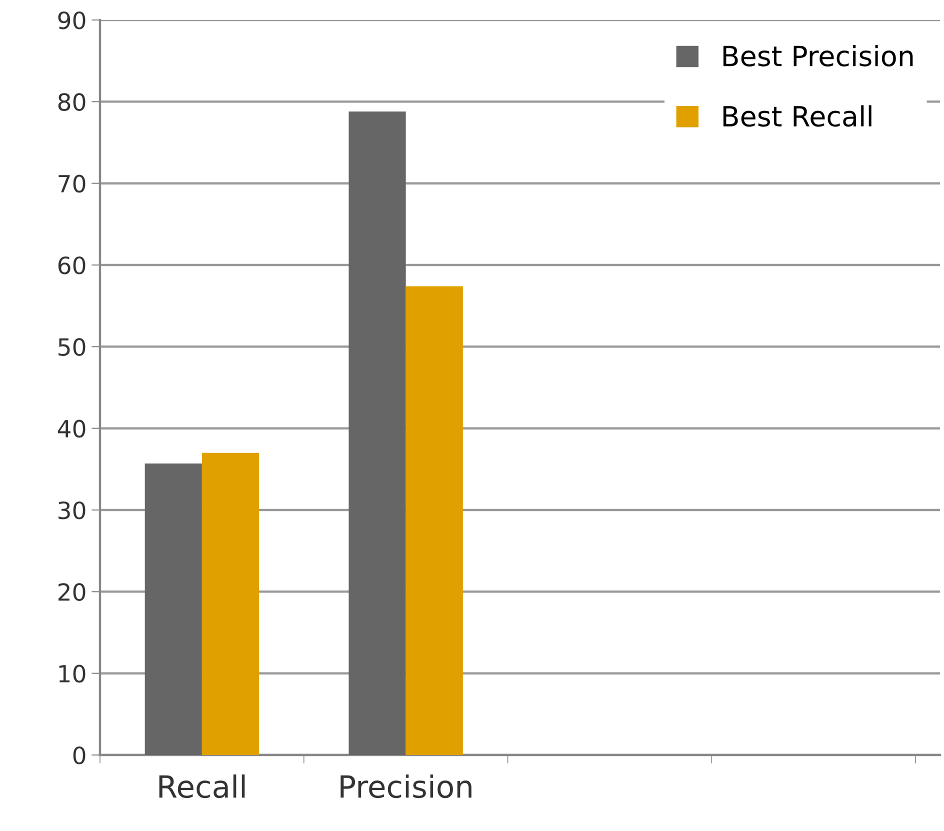 The width and height of the screenshot is (944, 831). What do you see at coordinates (72, 102) in the screenshot?
I see `y-tick-label: 80` at bounding box center [72, 102].